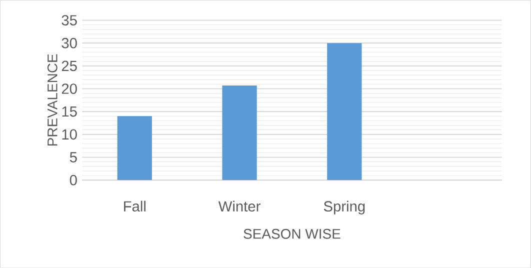 This screenshot has height=268, width=531. What do you see at coordinates (69, 88) in the screenshot?
I see `y-tick-label: 20` at bounding box center [69, 88].